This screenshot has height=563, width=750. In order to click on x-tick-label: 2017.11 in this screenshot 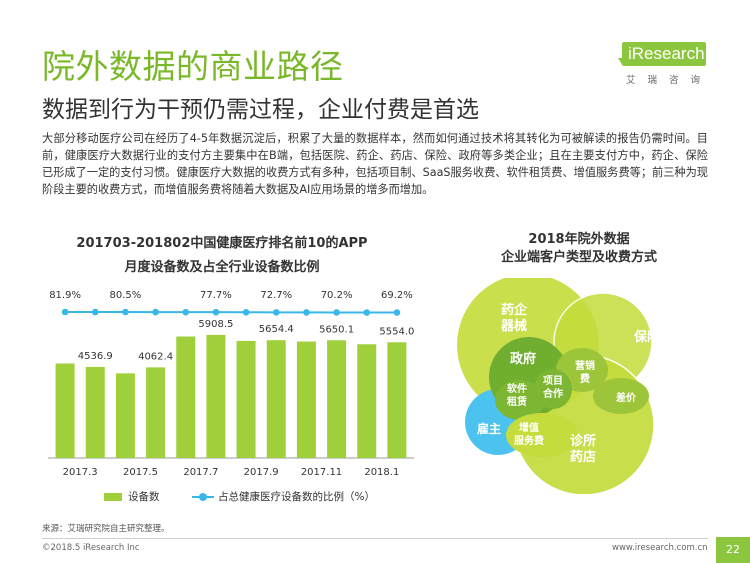, I will do `click(321, 472)`.